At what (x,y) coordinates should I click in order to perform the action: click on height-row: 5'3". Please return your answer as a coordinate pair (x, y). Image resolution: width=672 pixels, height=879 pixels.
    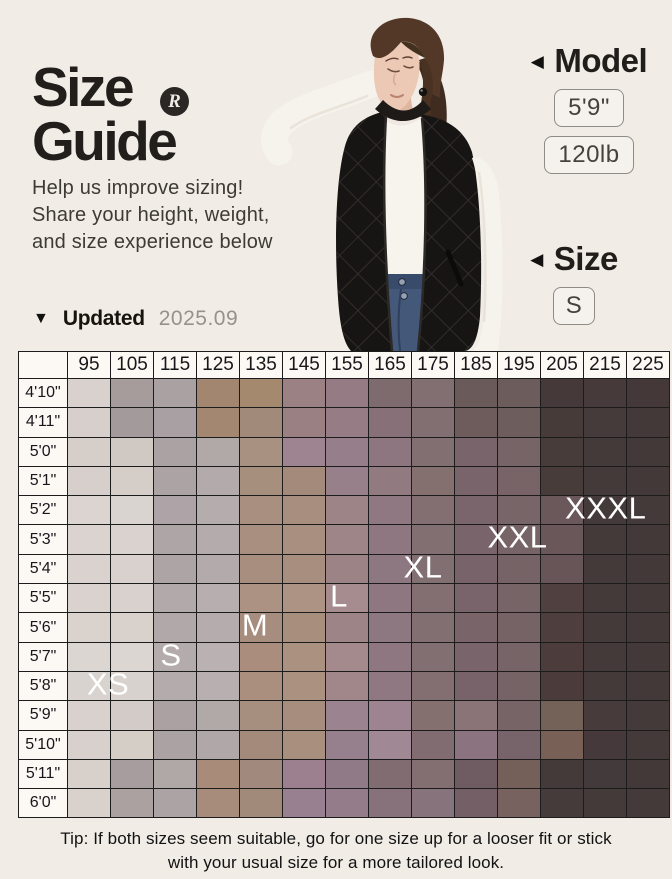
    Looking at the image, I should click on (344, 539).